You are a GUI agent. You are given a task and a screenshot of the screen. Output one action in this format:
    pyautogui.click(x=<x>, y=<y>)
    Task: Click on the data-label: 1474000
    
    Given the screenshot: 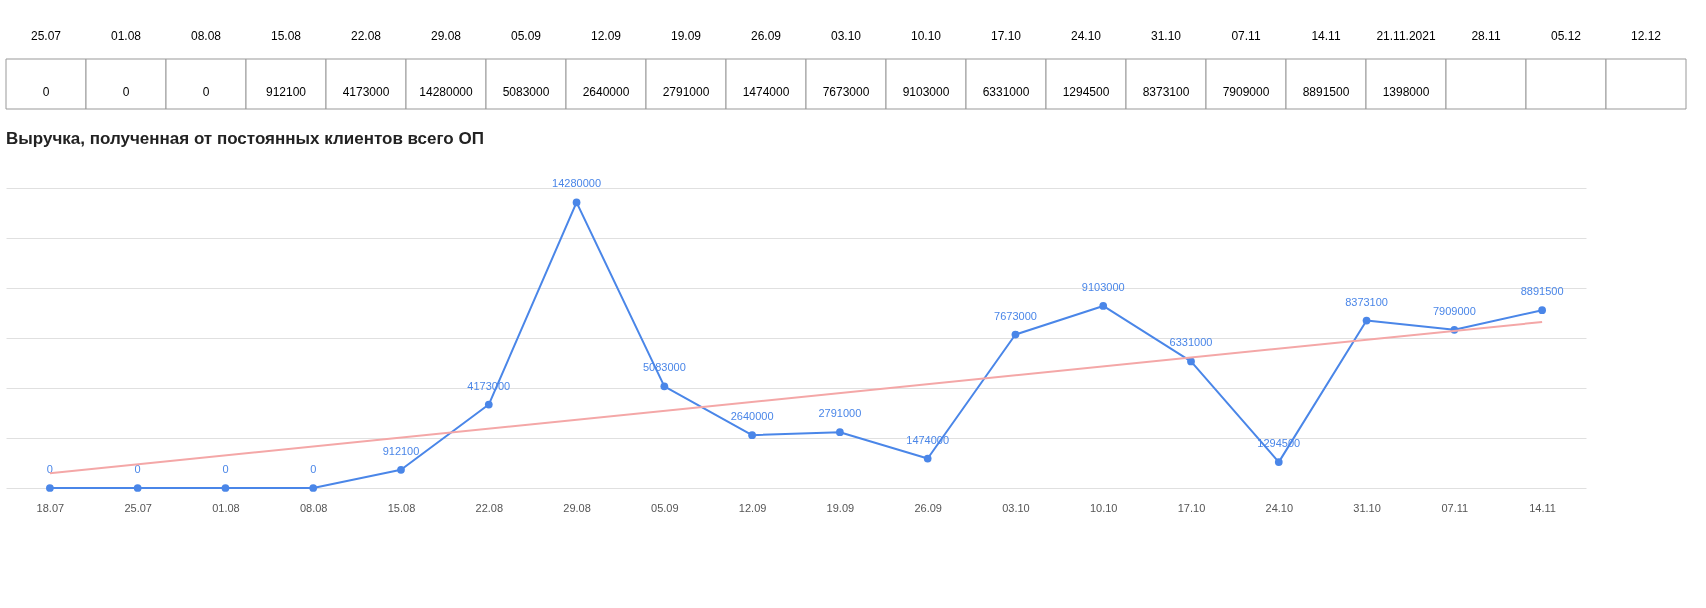 What is the action you would take?
    pyautogui.click(x=766, y=92)
    